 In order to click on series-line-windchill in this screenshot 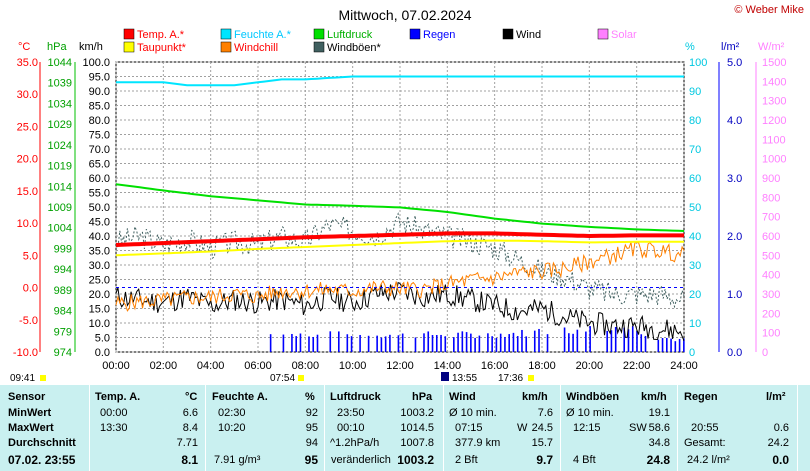, I will do `click(400, 276)`.